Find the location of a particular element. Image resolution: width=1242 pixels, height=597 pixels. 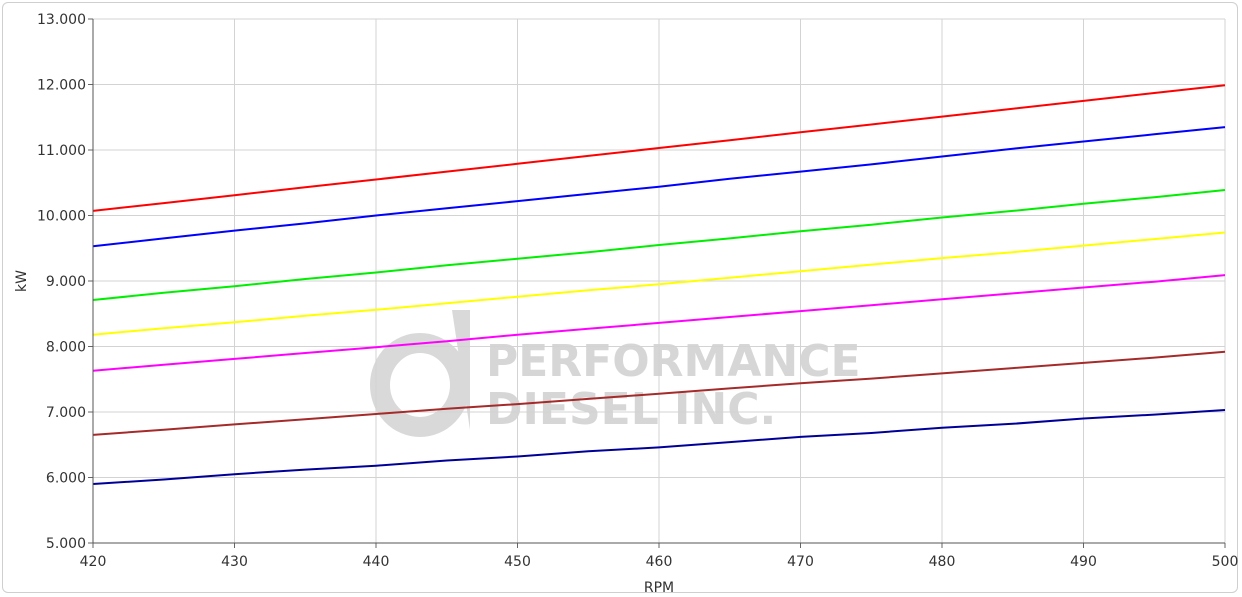

x-tick-label: 490 is located at coordinates (1083, 562).